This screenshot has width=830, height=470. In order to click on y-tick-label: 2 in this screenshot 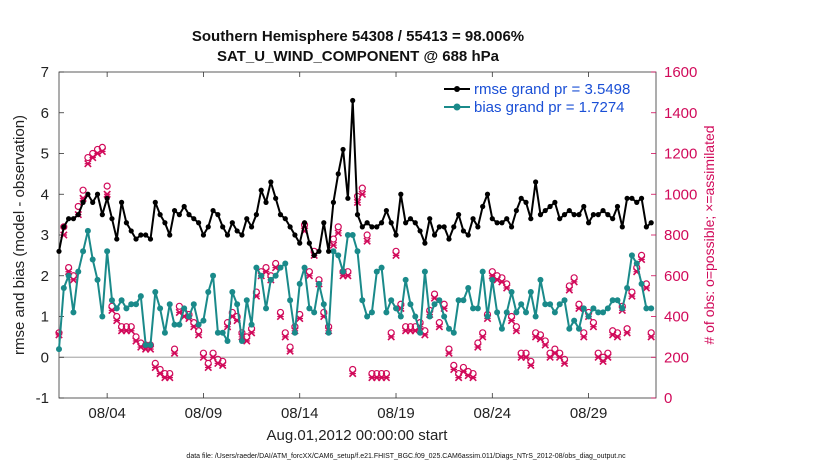, I will do `click(45, 276)`.